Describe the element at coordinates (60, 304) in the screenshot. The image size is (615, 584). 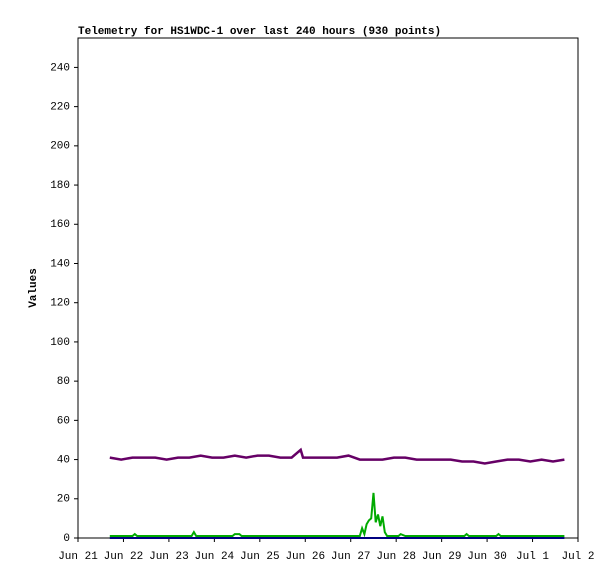
I see `y-tick-label: 120` at that location.